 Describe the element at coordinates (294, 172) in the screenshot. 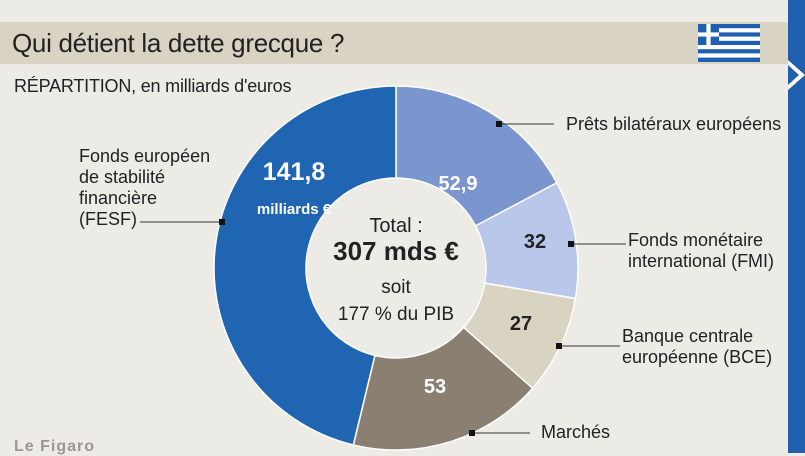

I see `value-label-4: 141,8` at that location.